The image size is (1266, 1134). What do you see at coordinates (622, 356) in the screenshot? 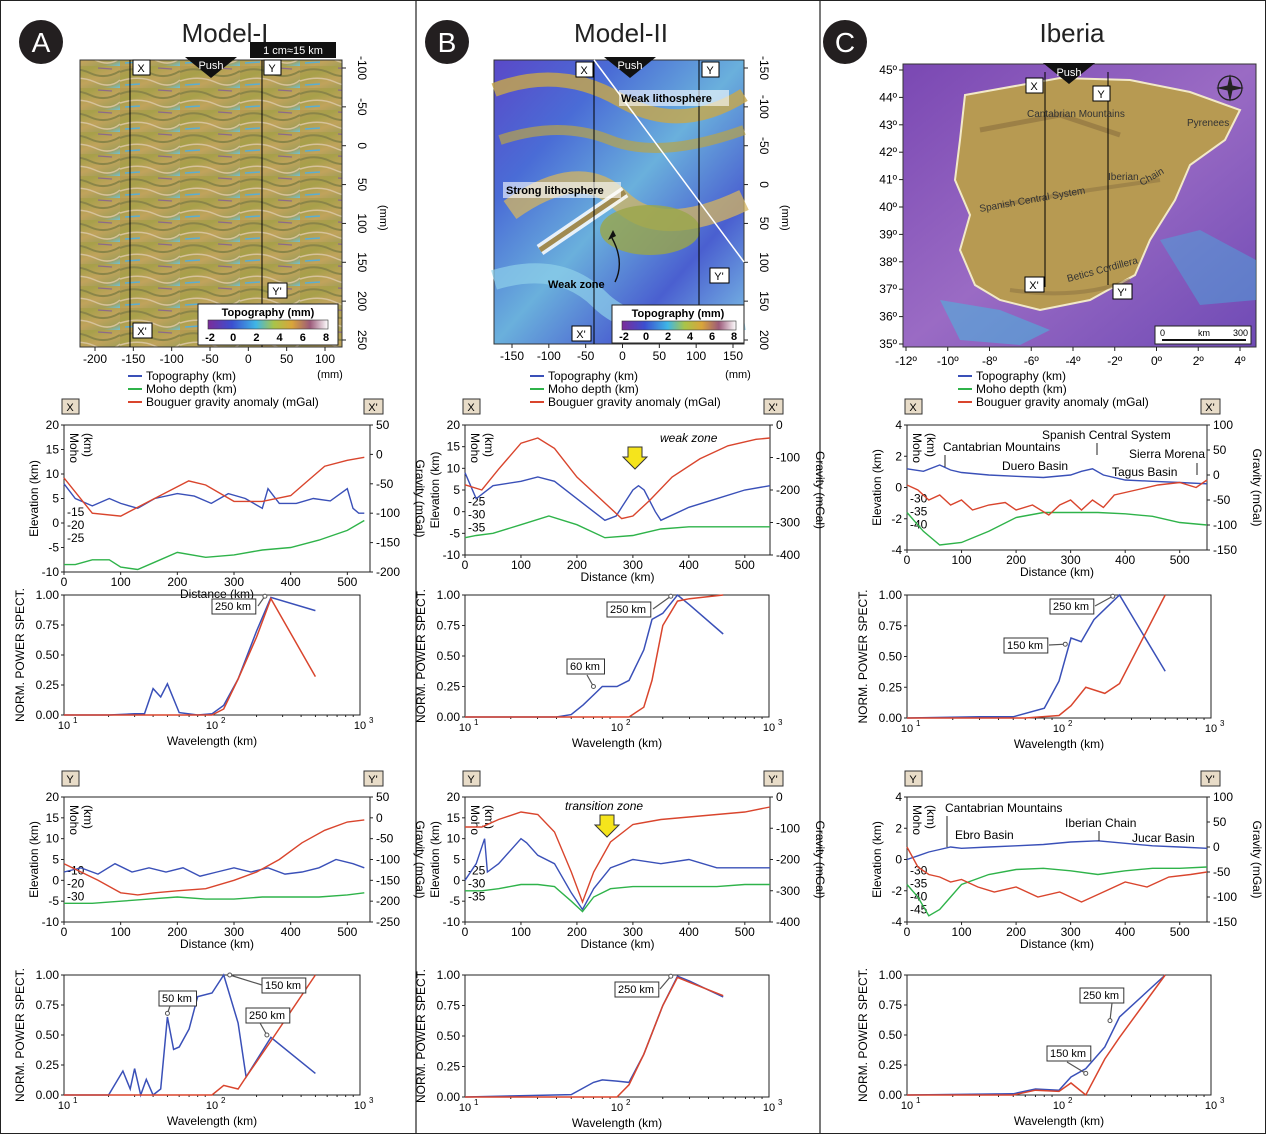
I see `map-b-x-tick: 0` at bounding box center [622, 356].